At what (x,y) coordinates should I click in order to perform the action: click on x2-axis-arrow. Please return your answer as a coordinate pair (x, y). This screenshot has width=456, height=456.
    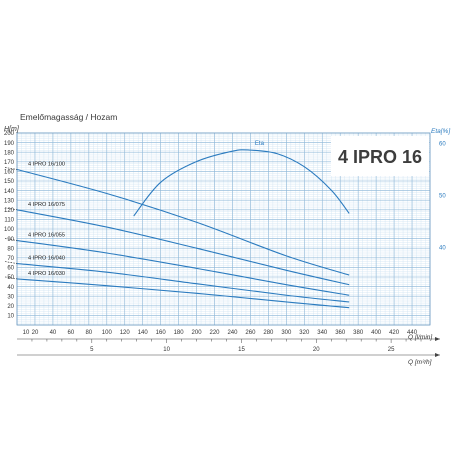
    Looking at the image, I should click on (437, 355).